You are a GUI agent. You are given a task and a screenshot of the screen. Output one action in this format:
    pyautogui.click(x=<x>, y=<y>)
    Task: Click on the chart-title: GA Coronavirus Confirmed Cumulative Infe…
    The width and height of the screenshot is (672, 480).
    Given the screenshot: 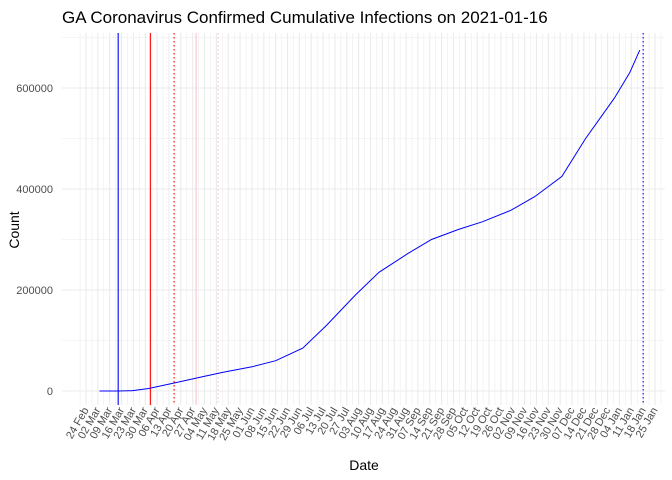 What is the action you would take?
    pyautogui.click(x=305, y=17)
    